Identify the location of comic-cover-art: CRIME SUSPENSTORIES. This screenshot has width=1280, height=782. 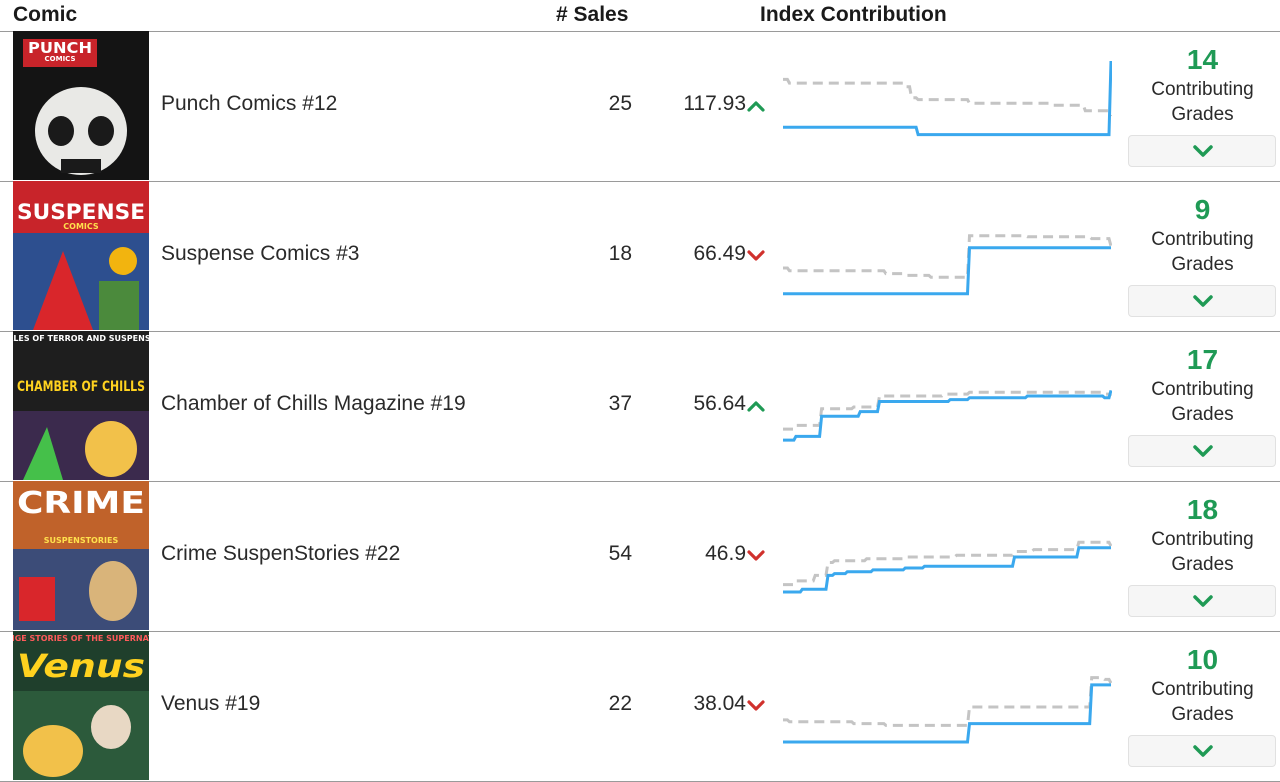
(81, 555).